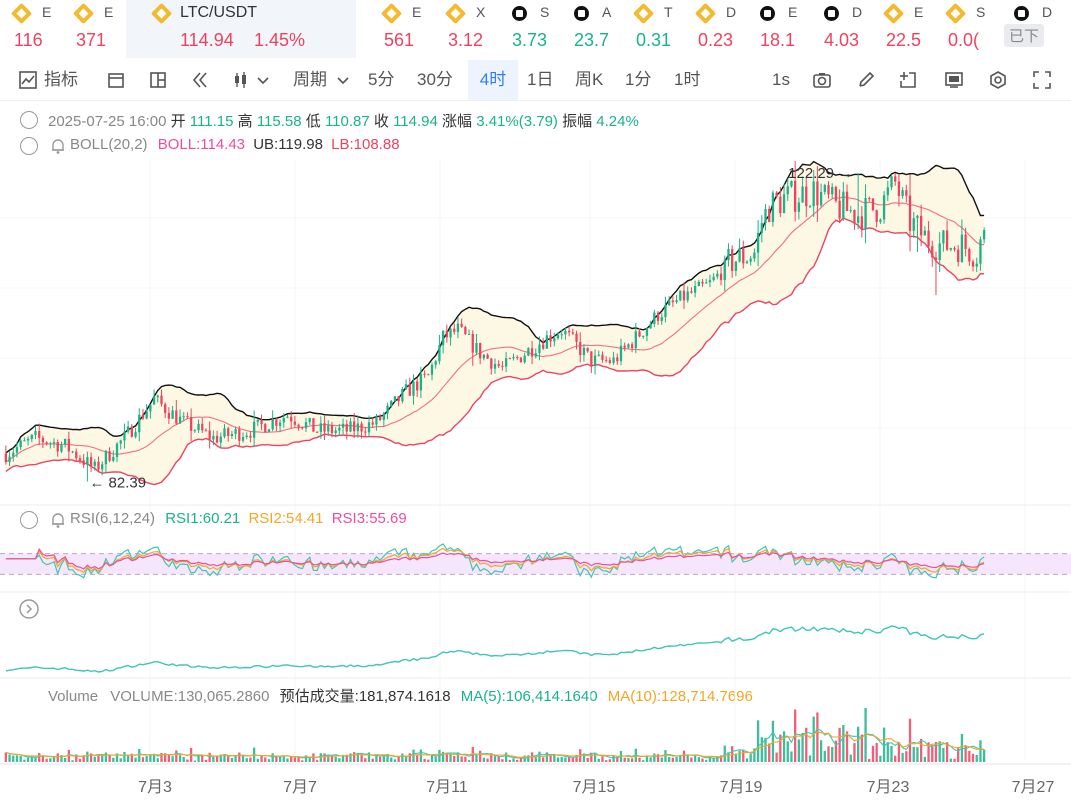 The height and width of the screenshot is (804, 1071). What do you see at coordinates (589, 79) in the screenshot?
I see `interval-tab-4: 周K` at bounding box center [589, 79].